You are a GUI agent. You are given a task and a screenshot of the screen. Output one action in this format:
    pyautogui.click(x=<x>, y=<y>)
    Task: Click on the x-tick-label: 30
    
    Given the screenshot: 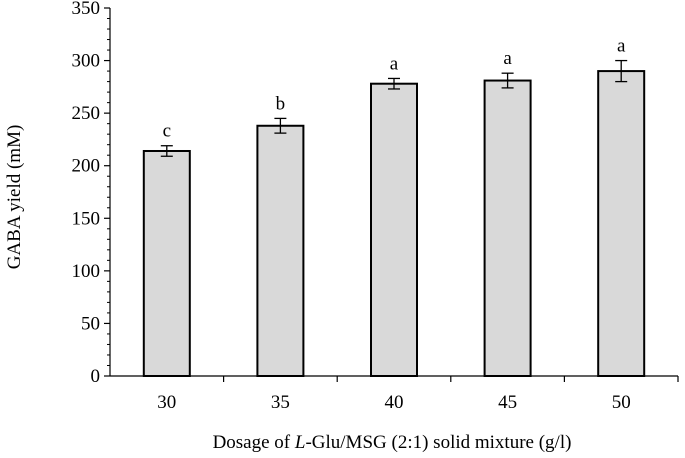 What is the action you would take?
    pyautogui.click(x=166, y=402)
    